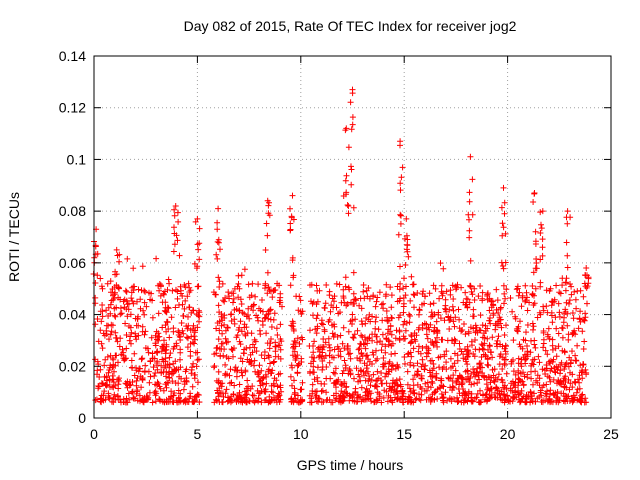  I want to click on x-tick-label: 25, so click(611, 434).